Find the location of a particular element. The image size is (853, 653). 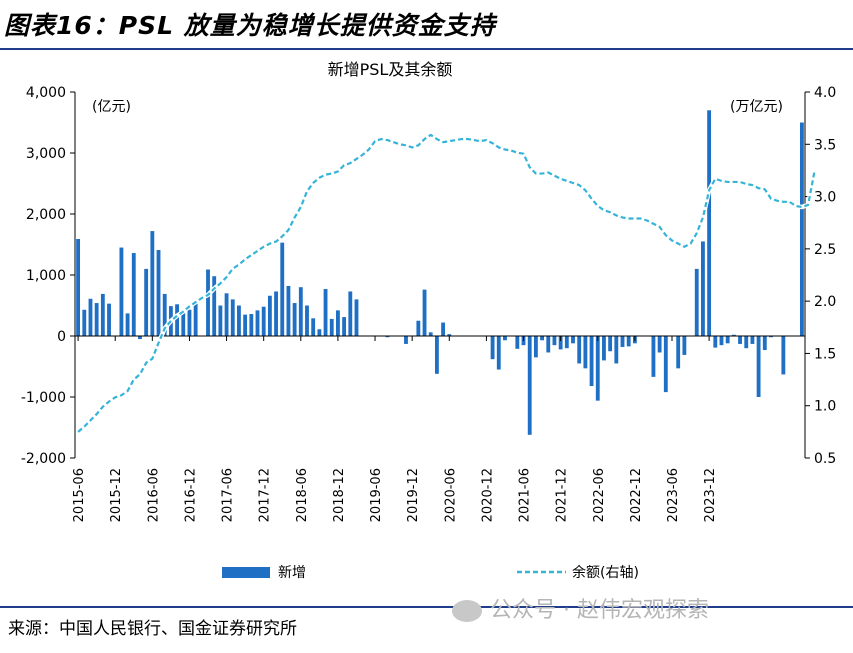

x-tick-label: 2022-12 is located at coordinates (636, 495).